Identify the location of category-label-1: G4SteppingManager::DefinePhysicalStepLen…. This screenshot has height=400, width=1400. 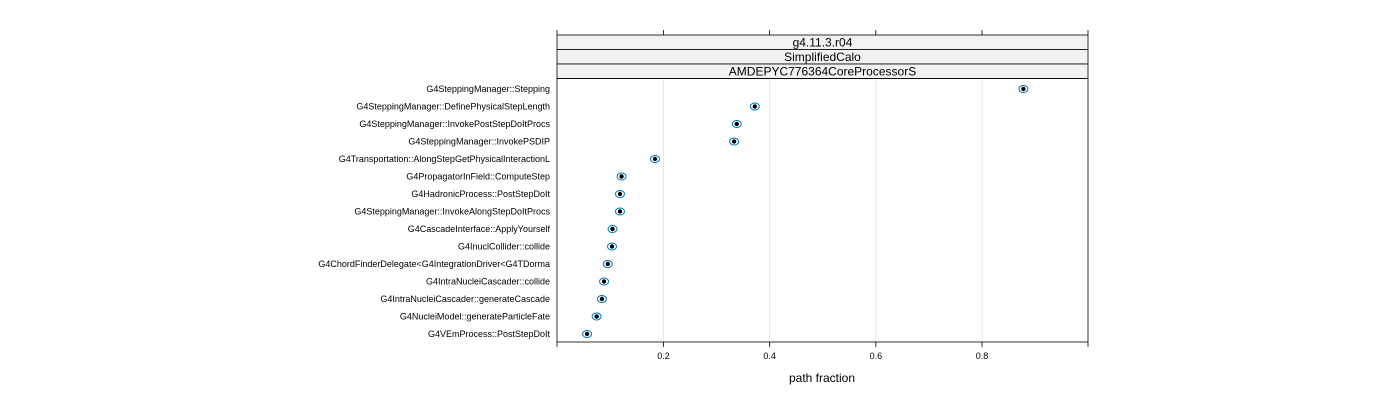
(453, 107).